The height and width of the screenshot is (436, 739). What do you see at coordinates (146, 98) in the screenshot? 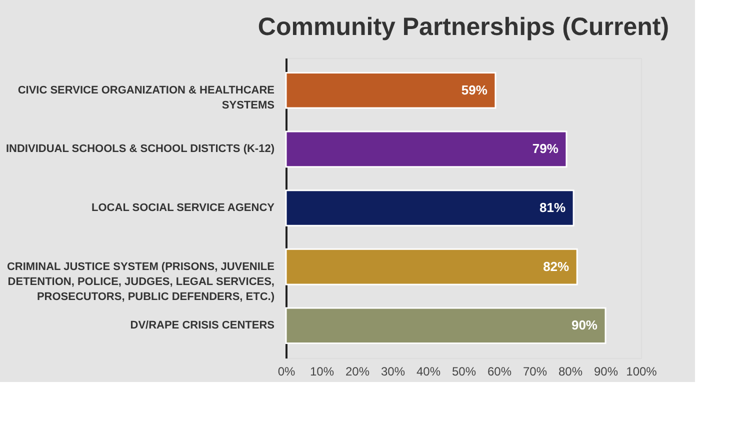
I see `y-tick-label: CIVIC SERVICE ORGANIZATION & HEALTHCARE SYSTEMS` at bounding box center [146, 98].